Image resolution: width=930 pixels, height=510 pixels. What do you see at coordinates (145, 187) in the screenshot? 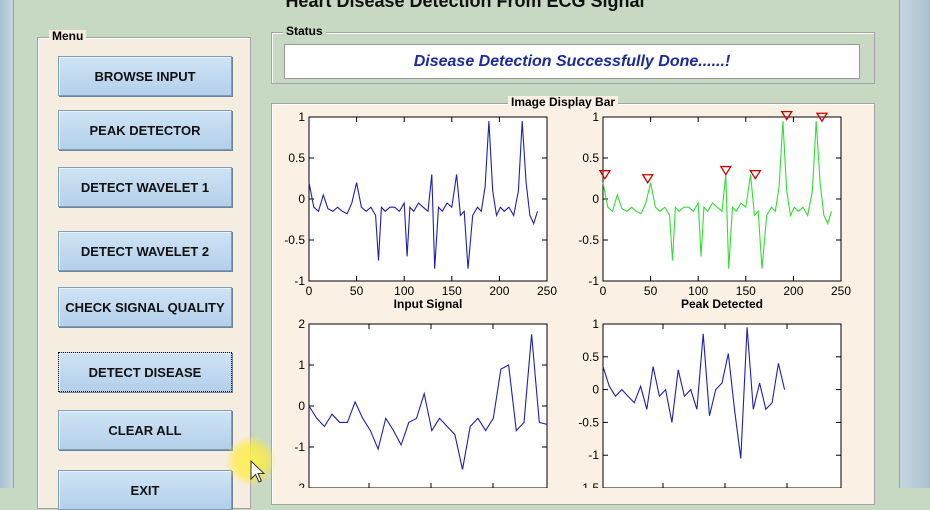
I see `detect-wavelet-1-button: DETECT WAVELET 1` at bounding box center [145, 187].